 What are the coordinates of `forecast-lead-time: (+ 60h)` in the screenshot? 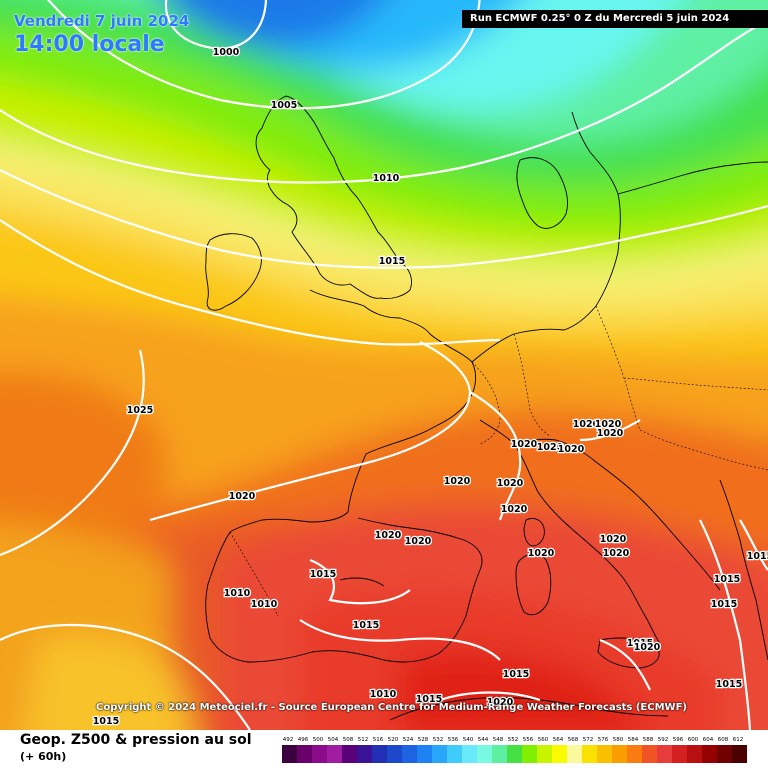 It's located at (43, 756).